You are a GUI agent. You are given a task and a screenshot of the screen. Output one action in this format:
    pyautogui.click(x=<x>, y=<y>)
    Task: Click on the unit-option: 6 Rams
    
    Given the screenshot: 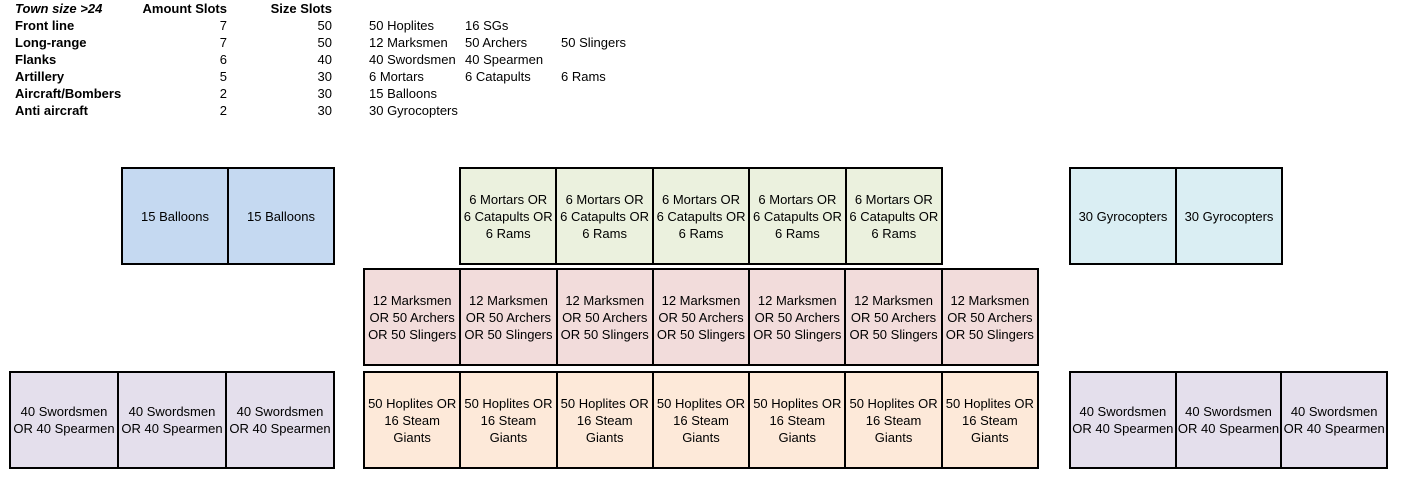 What is the action you would take?
    pyautogui.click(x=583, y=76)
    